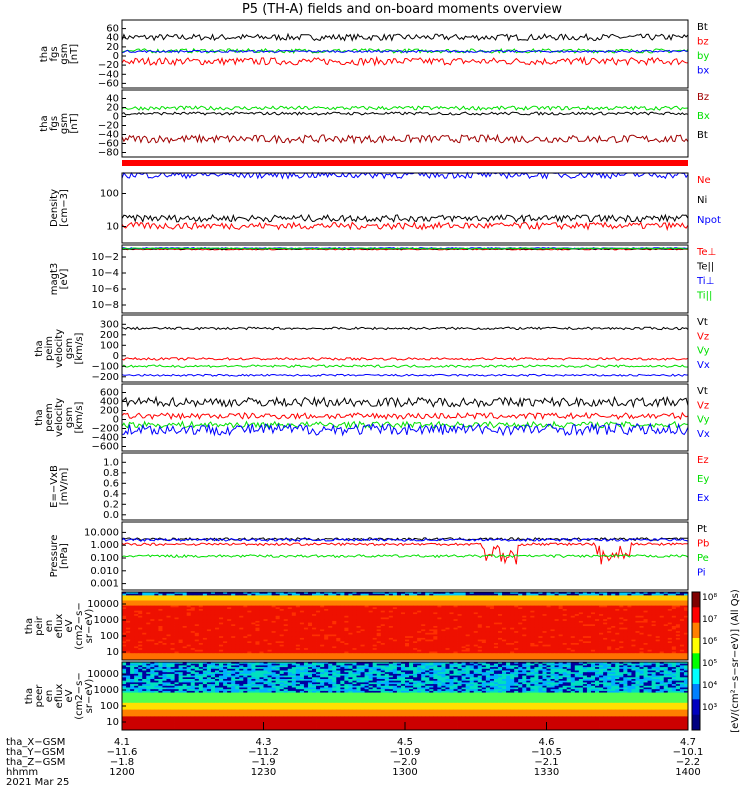  I want to click on colorbar-tick-label: 10⁶, so click(709, 642).